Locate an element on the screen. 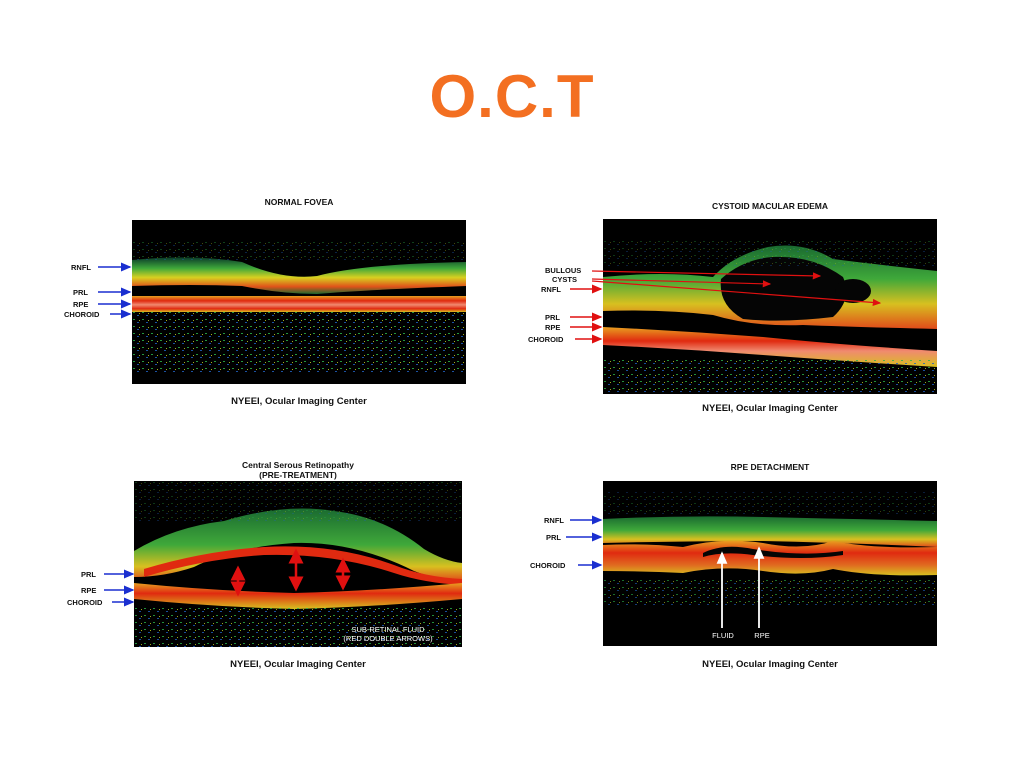 The image size is (1024, 768). panel-heading-line2: (PRE-TREATMENT) is located at coordinates (298, 475).